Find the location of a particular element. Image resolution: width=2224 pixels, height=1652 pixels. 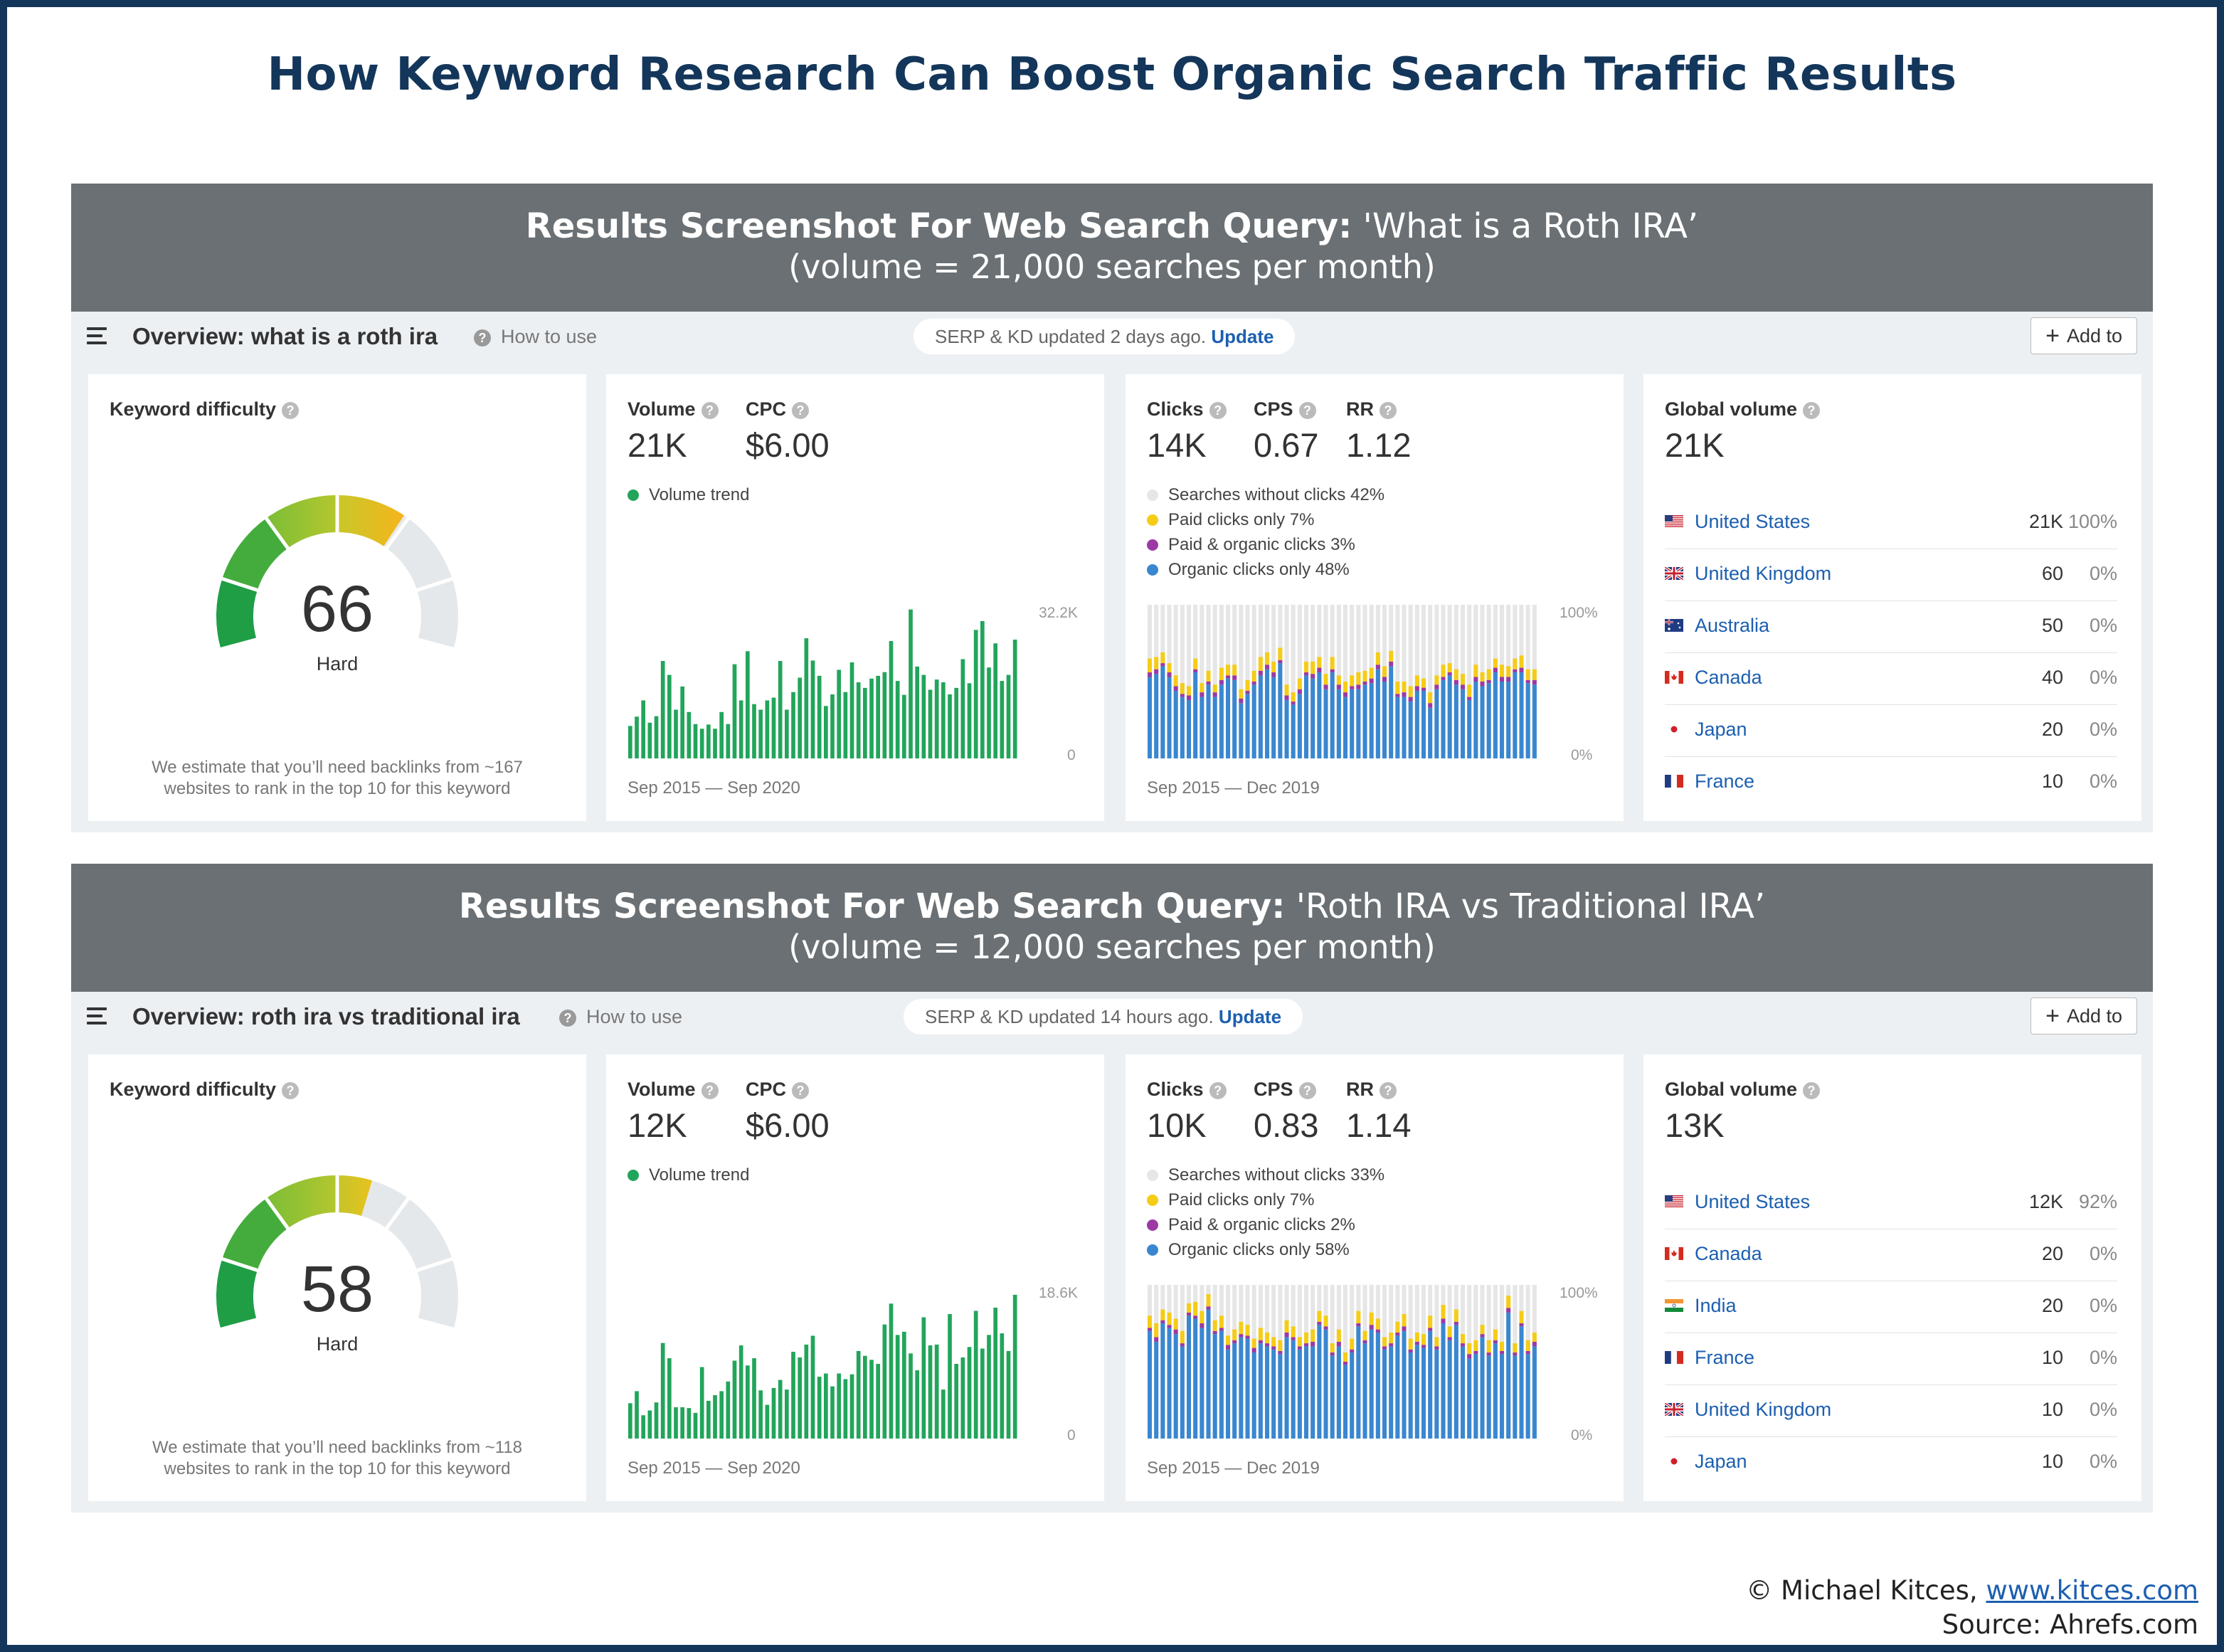

kd-gauge-segment-filled is located at coordinates (301, 1202).